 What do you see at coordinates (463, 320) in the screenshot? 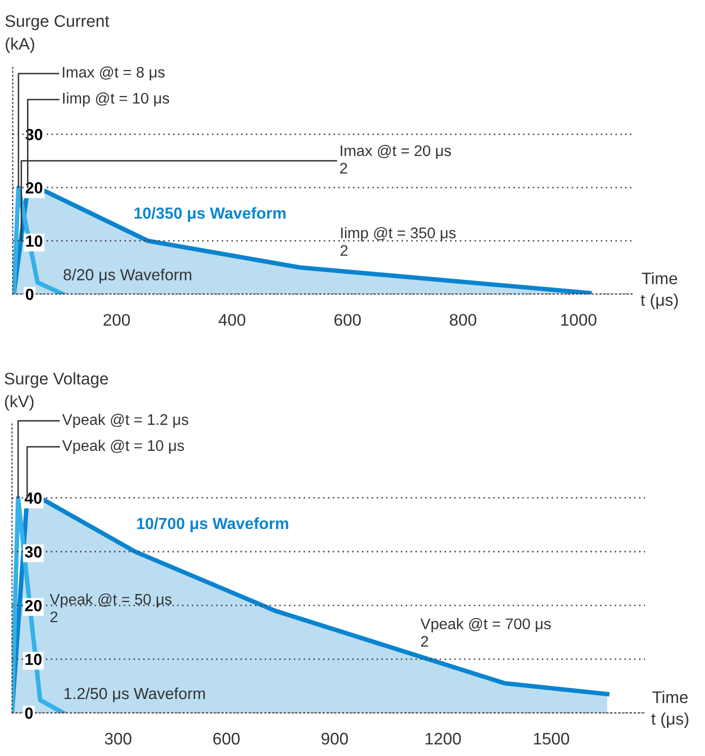
I see `x-tick-label: 800` at bounding box center [463, 320].